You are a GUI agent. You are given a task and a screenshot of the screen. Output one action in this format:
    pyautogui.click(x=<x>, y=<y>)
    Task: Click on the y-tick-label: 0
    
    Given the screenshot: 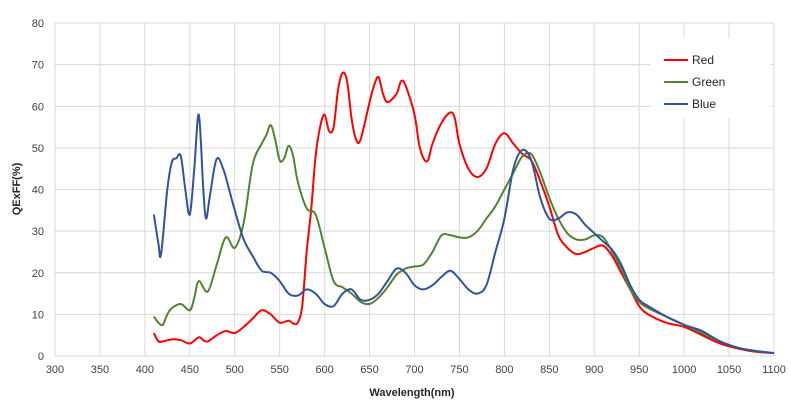 What is the action you would take?
    pyautogui.click(x=41, y=357)
    